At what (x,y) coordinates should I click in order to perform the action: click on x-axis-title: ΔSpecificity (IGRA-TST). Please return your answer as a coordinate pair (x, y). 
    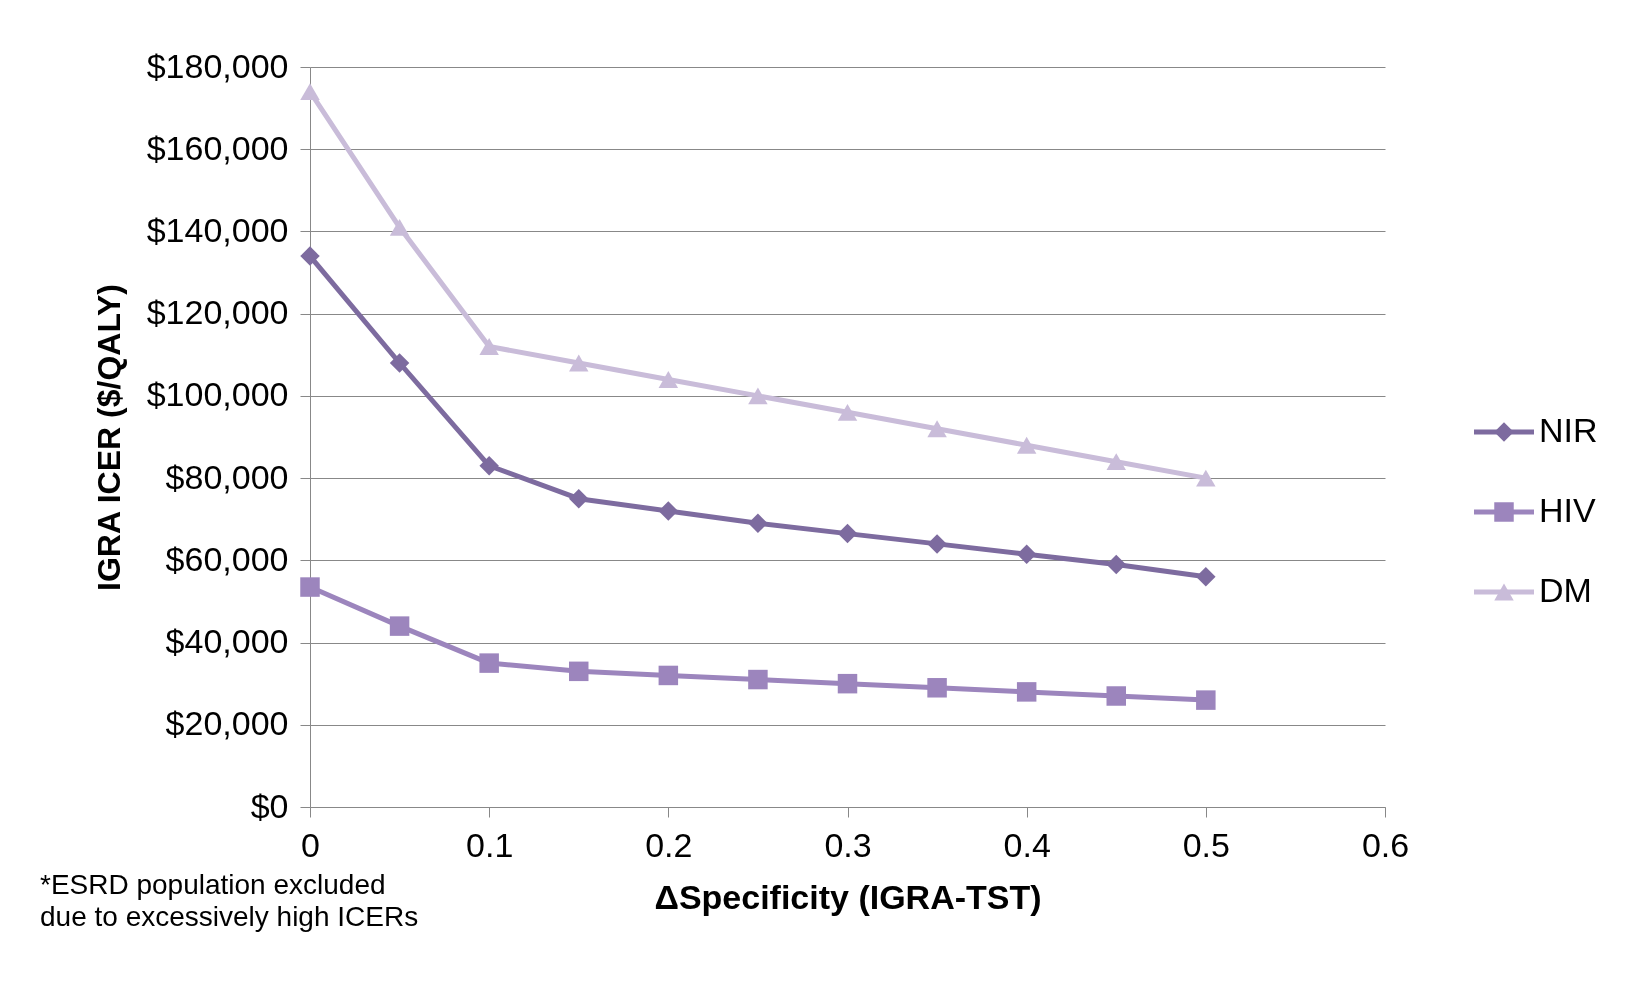
    Looking at the image, I should click on (848, 896).